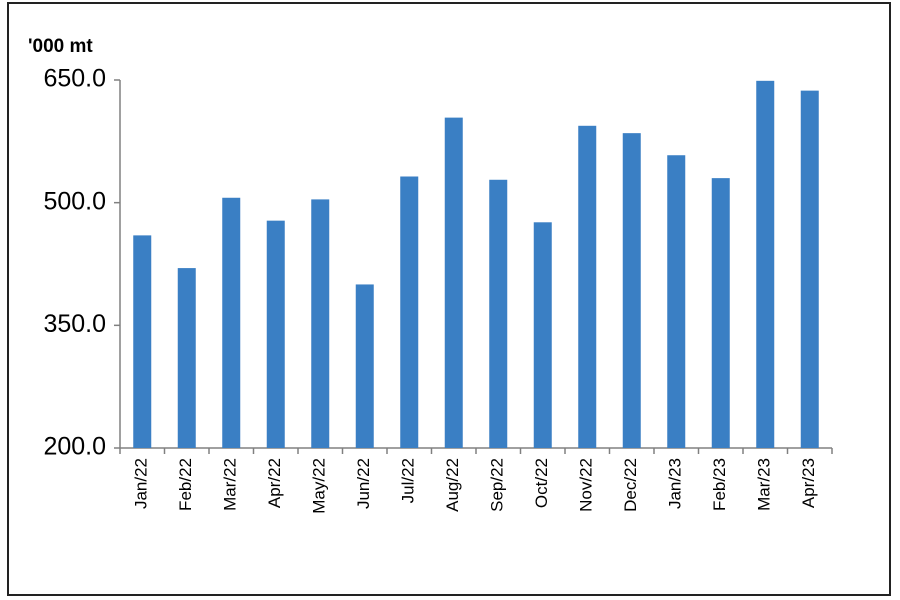 This screenshot has height=600, width=900. Describe the element at coordinates (497, 485) in the screenshot. I see `x-tick-label: Sep/22` at that location.